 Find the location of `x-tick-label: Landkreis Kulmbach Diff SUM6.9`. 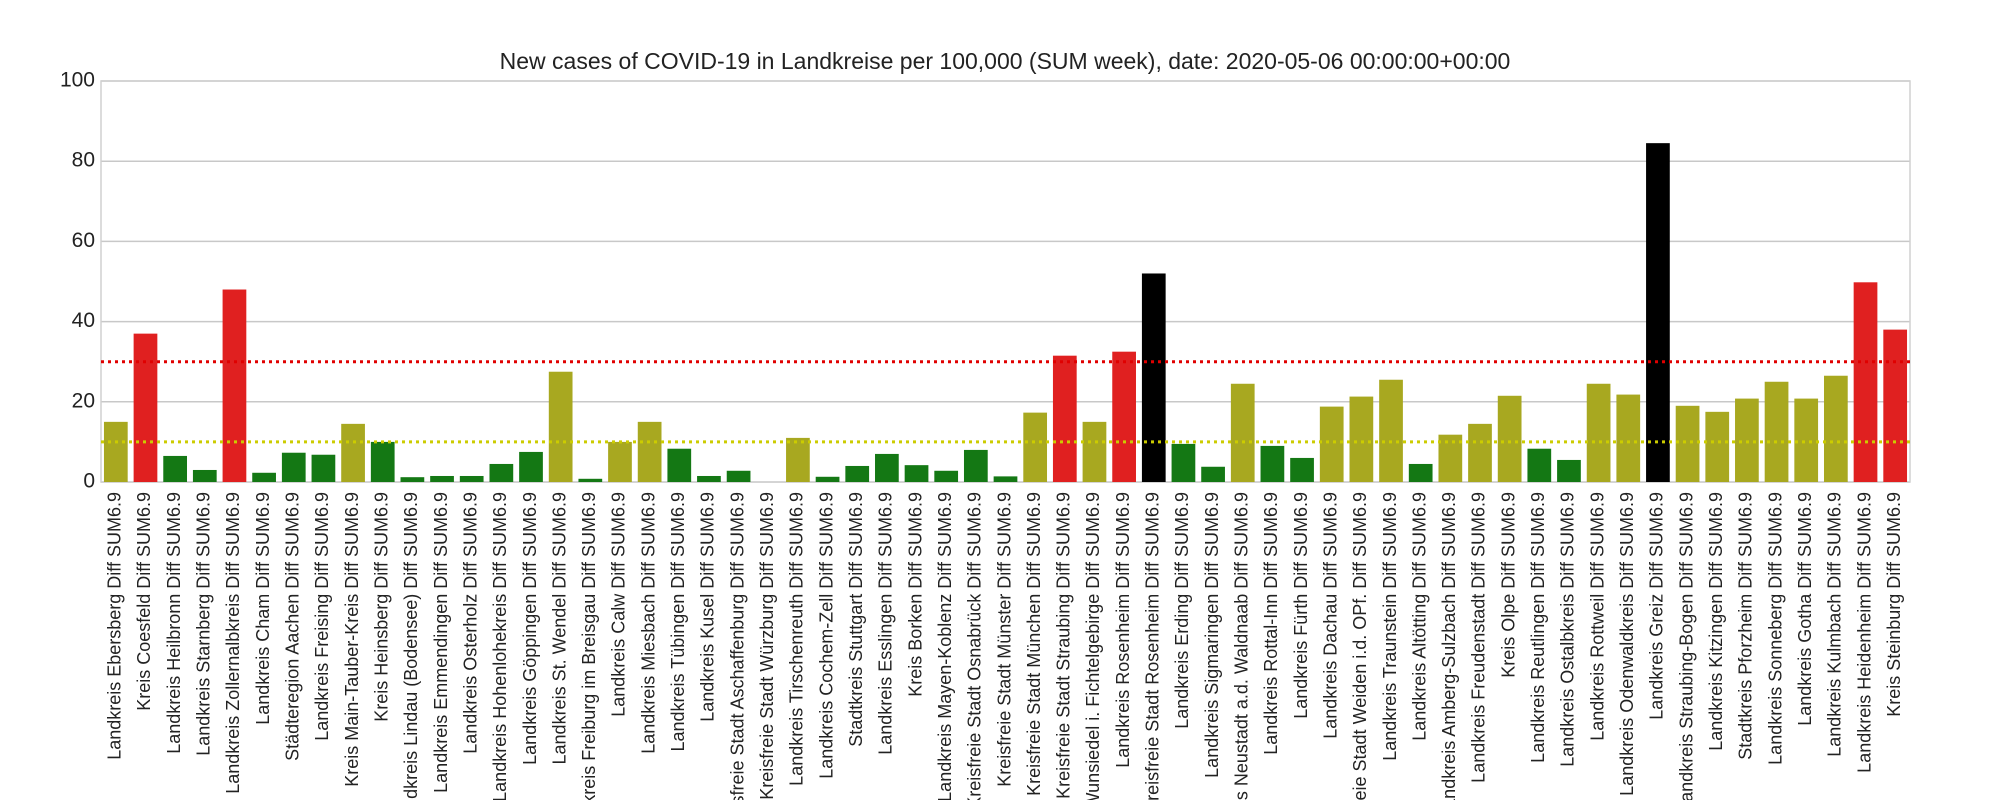

x-tick-label: Landkreis Kulmbach Diff SUM6.9 is located at coordinates (1835, 624).